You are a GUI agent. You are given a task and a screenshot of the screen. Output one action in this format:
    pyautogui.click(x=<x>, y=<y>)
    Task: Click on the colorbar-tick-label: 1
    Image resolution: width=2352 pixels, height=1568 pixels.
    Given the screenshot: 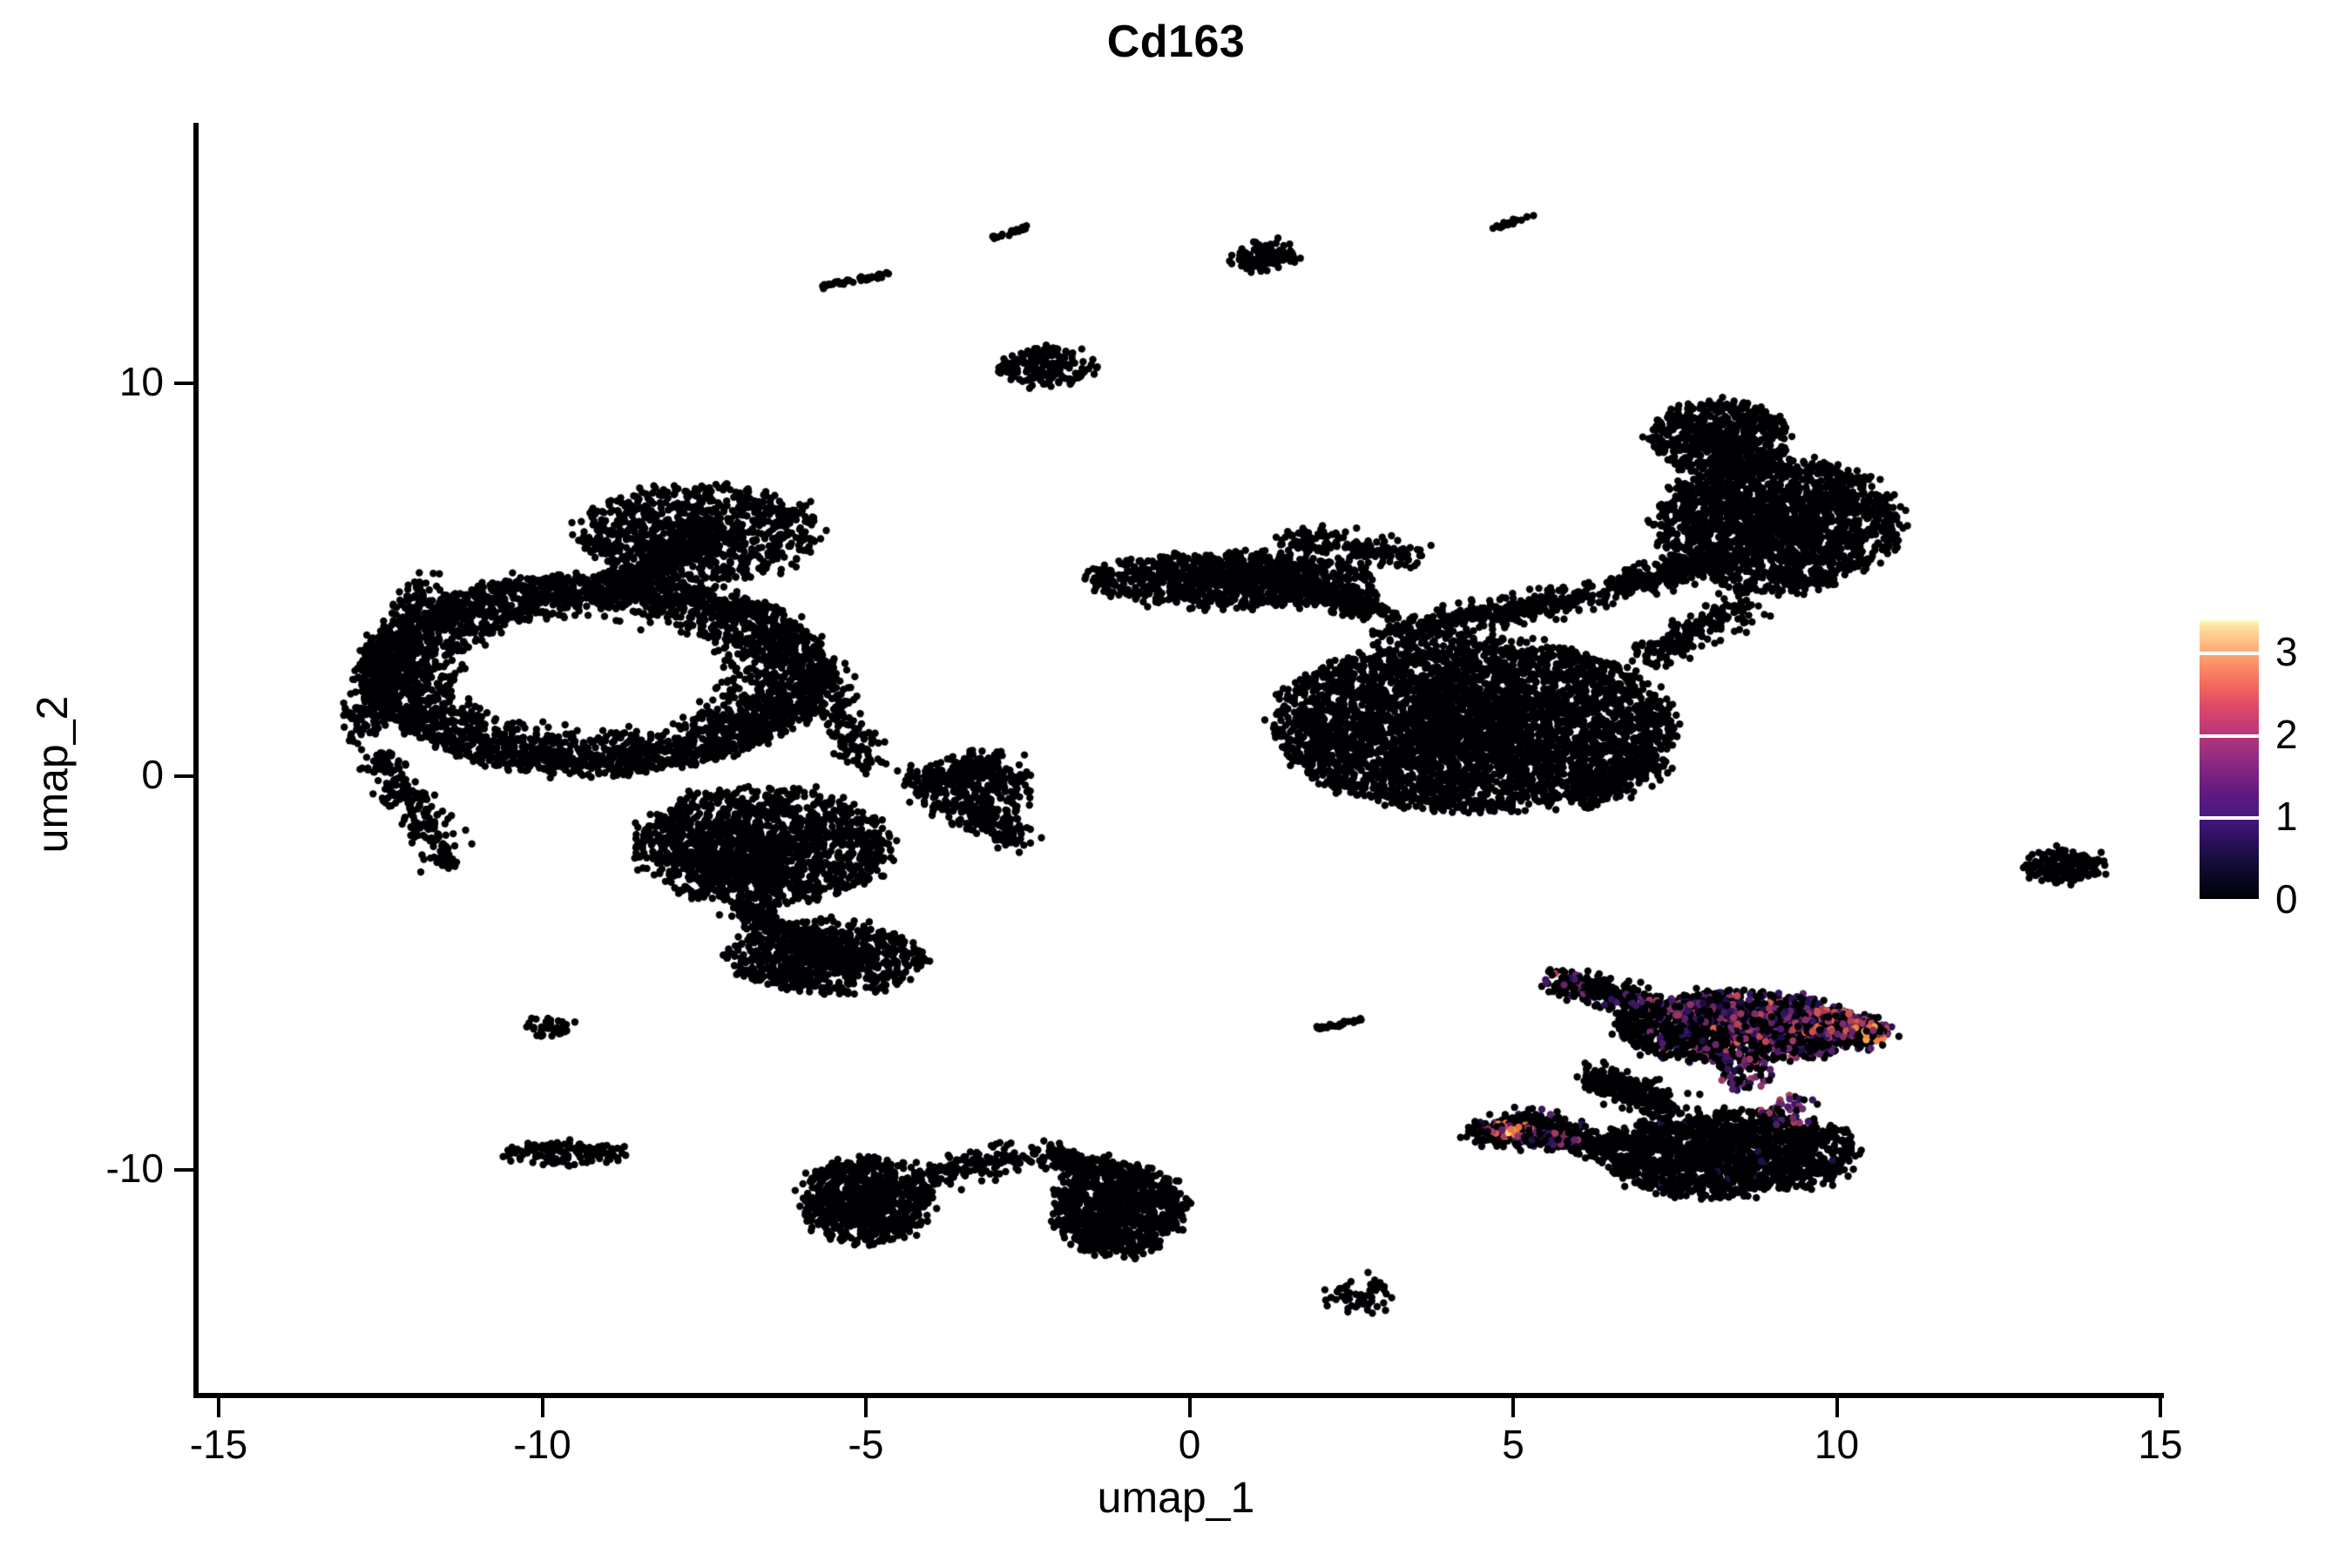 What is the action you would take?
    pyautogui.click(x=2286, y=817)
    